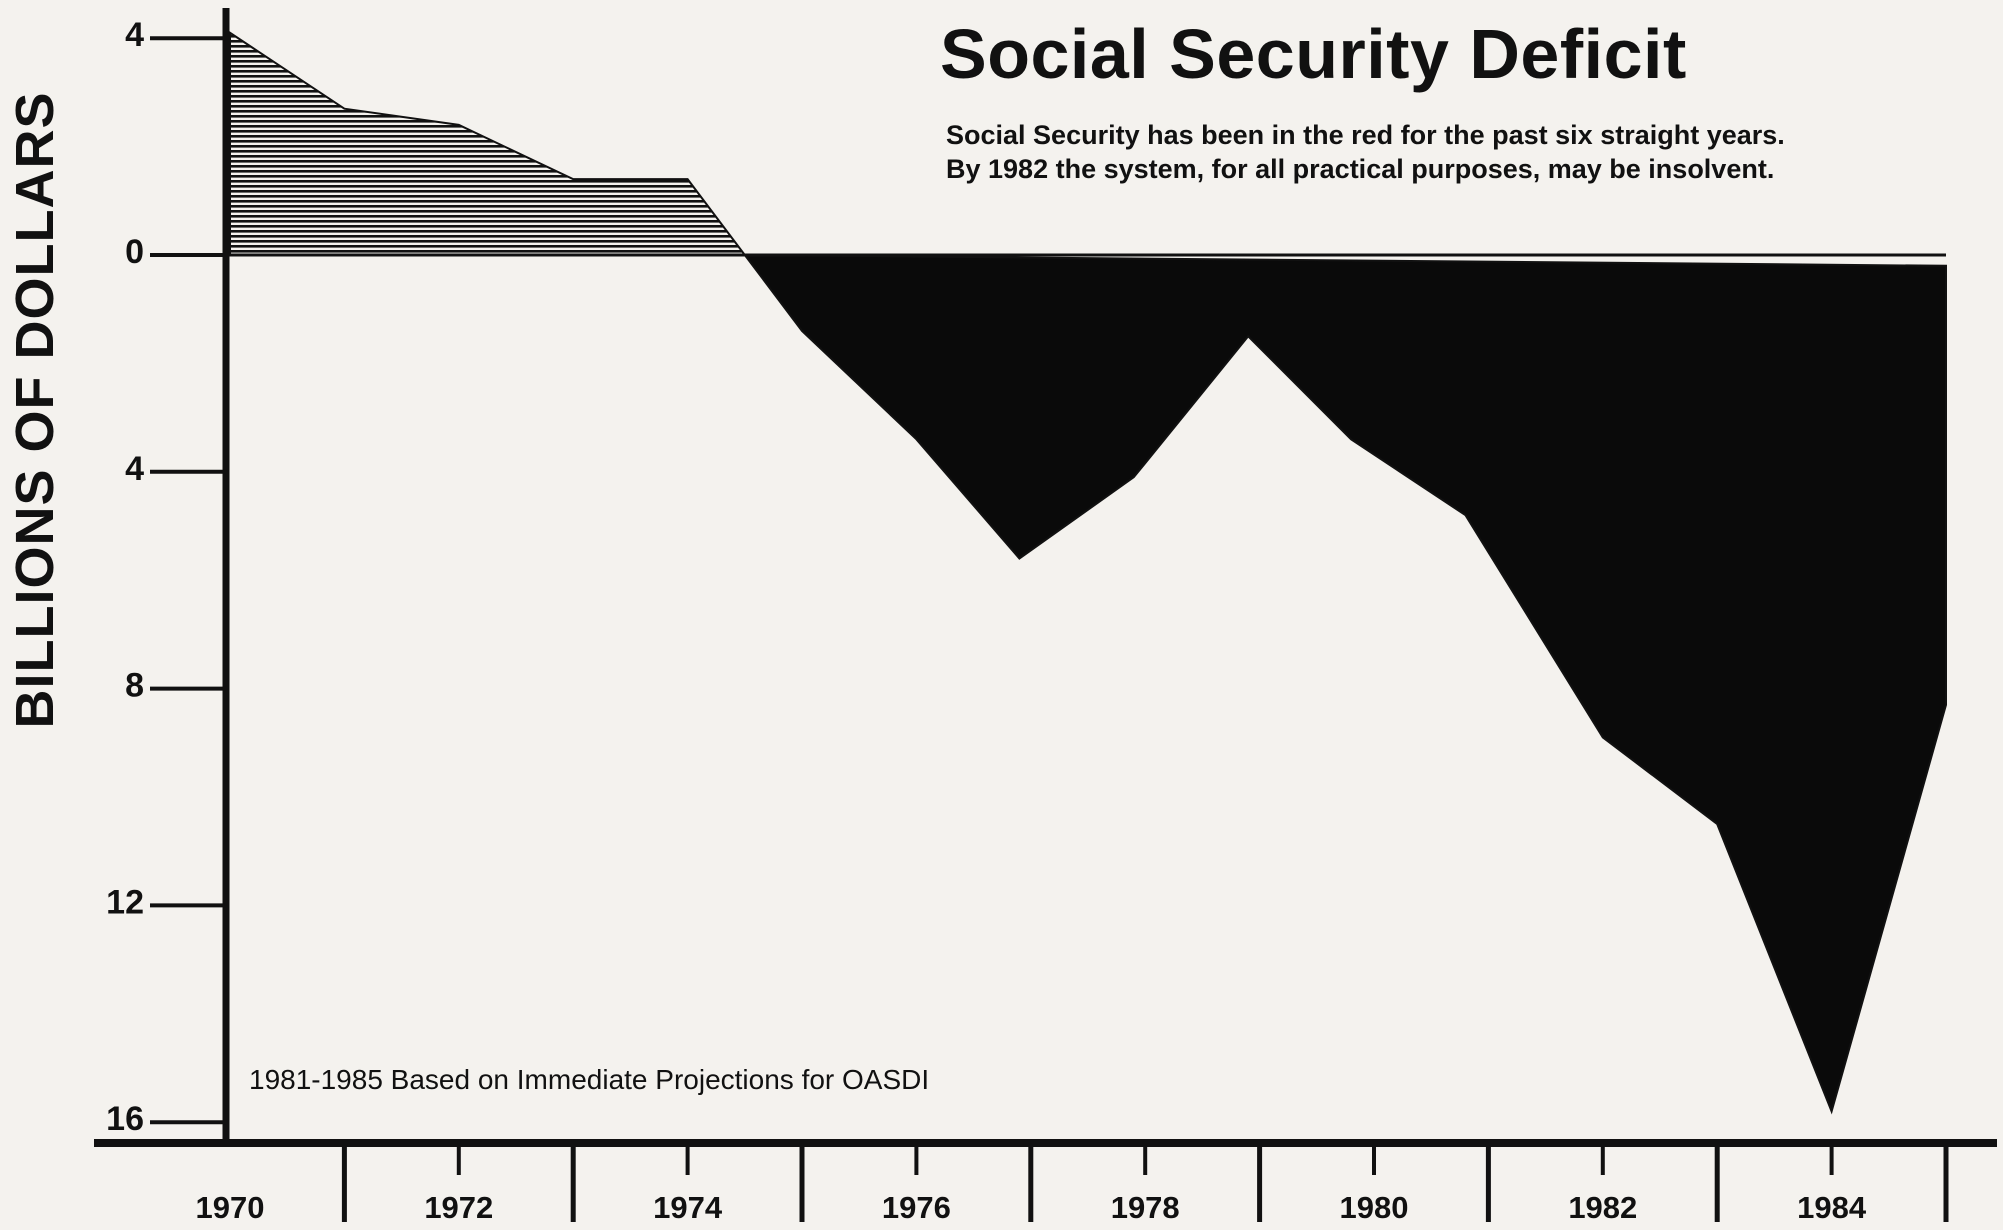 The height and width of the screenshot is (1230, 2003). What do you see at coordinates (458, 1207) in the screenshot?
I see `x-tick-label: 1972` at bounding box center [458, 1207].